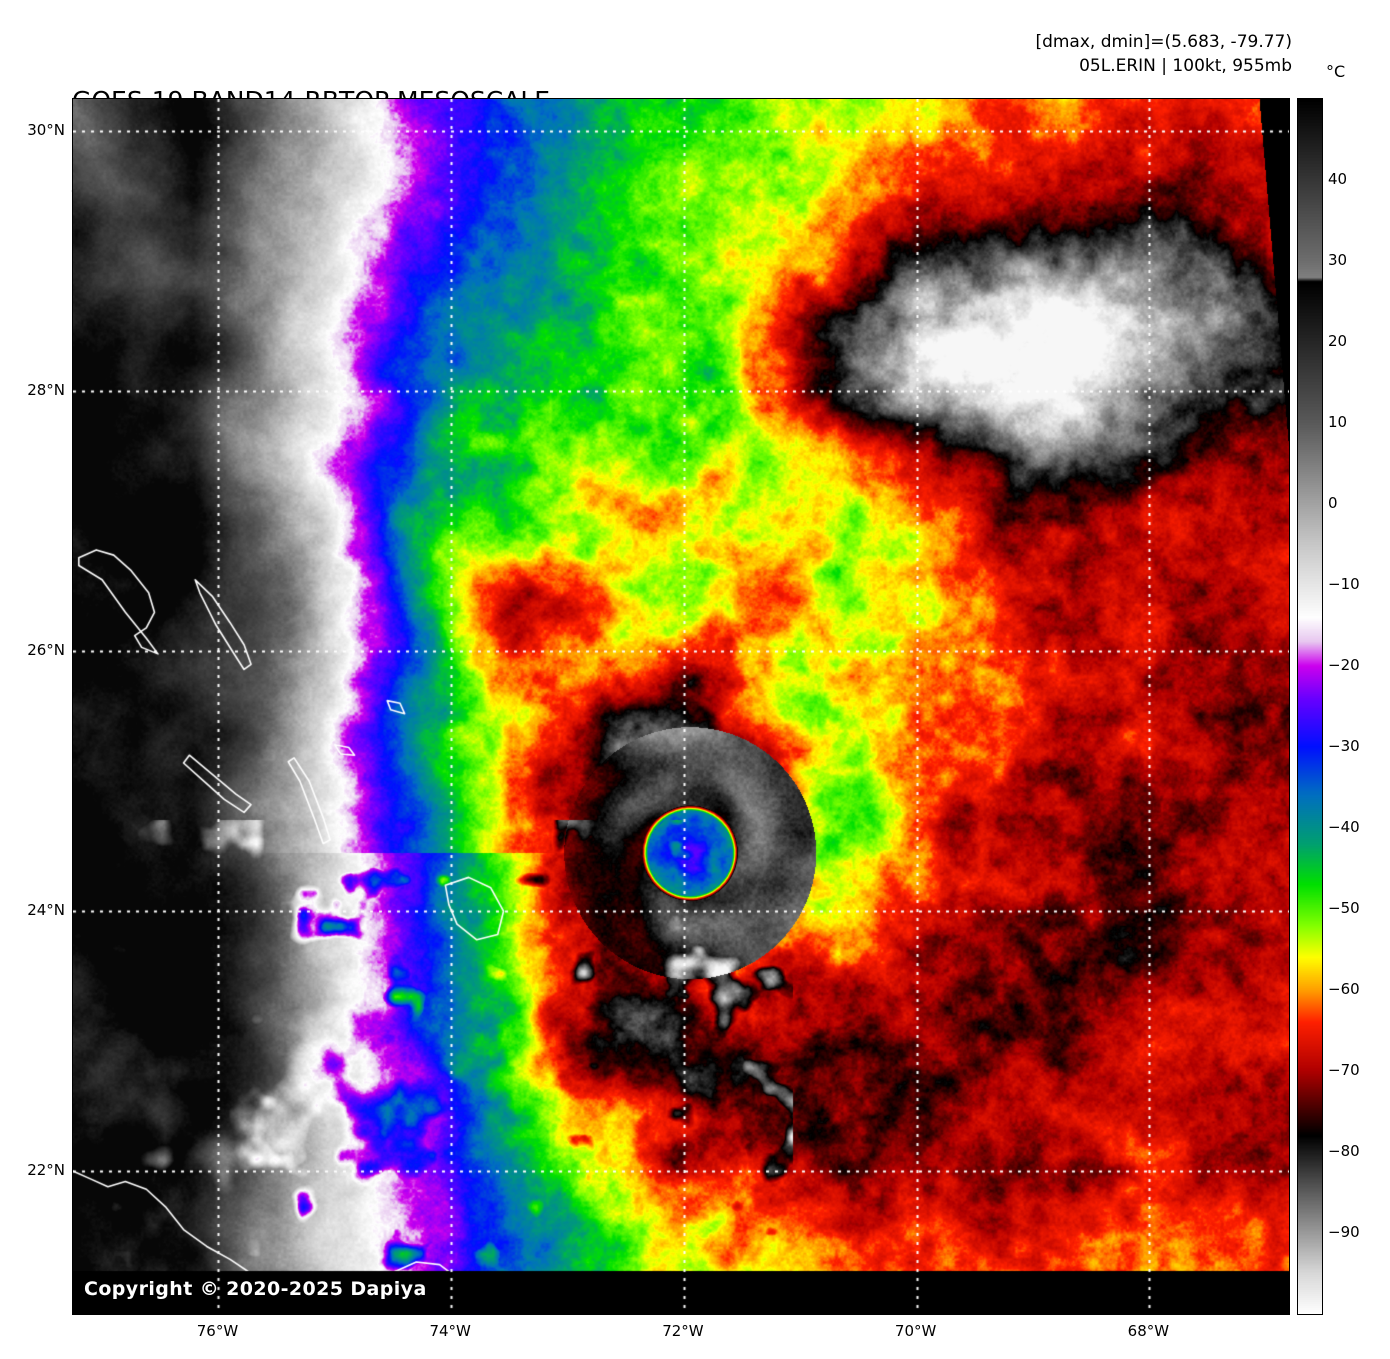 This screenshot has height=1359, width=1390. What do you see at coordinates (1336, 71) in the screenshot?
I see `colorbar-unit-label: °C` at bounding box center [1336, 71].